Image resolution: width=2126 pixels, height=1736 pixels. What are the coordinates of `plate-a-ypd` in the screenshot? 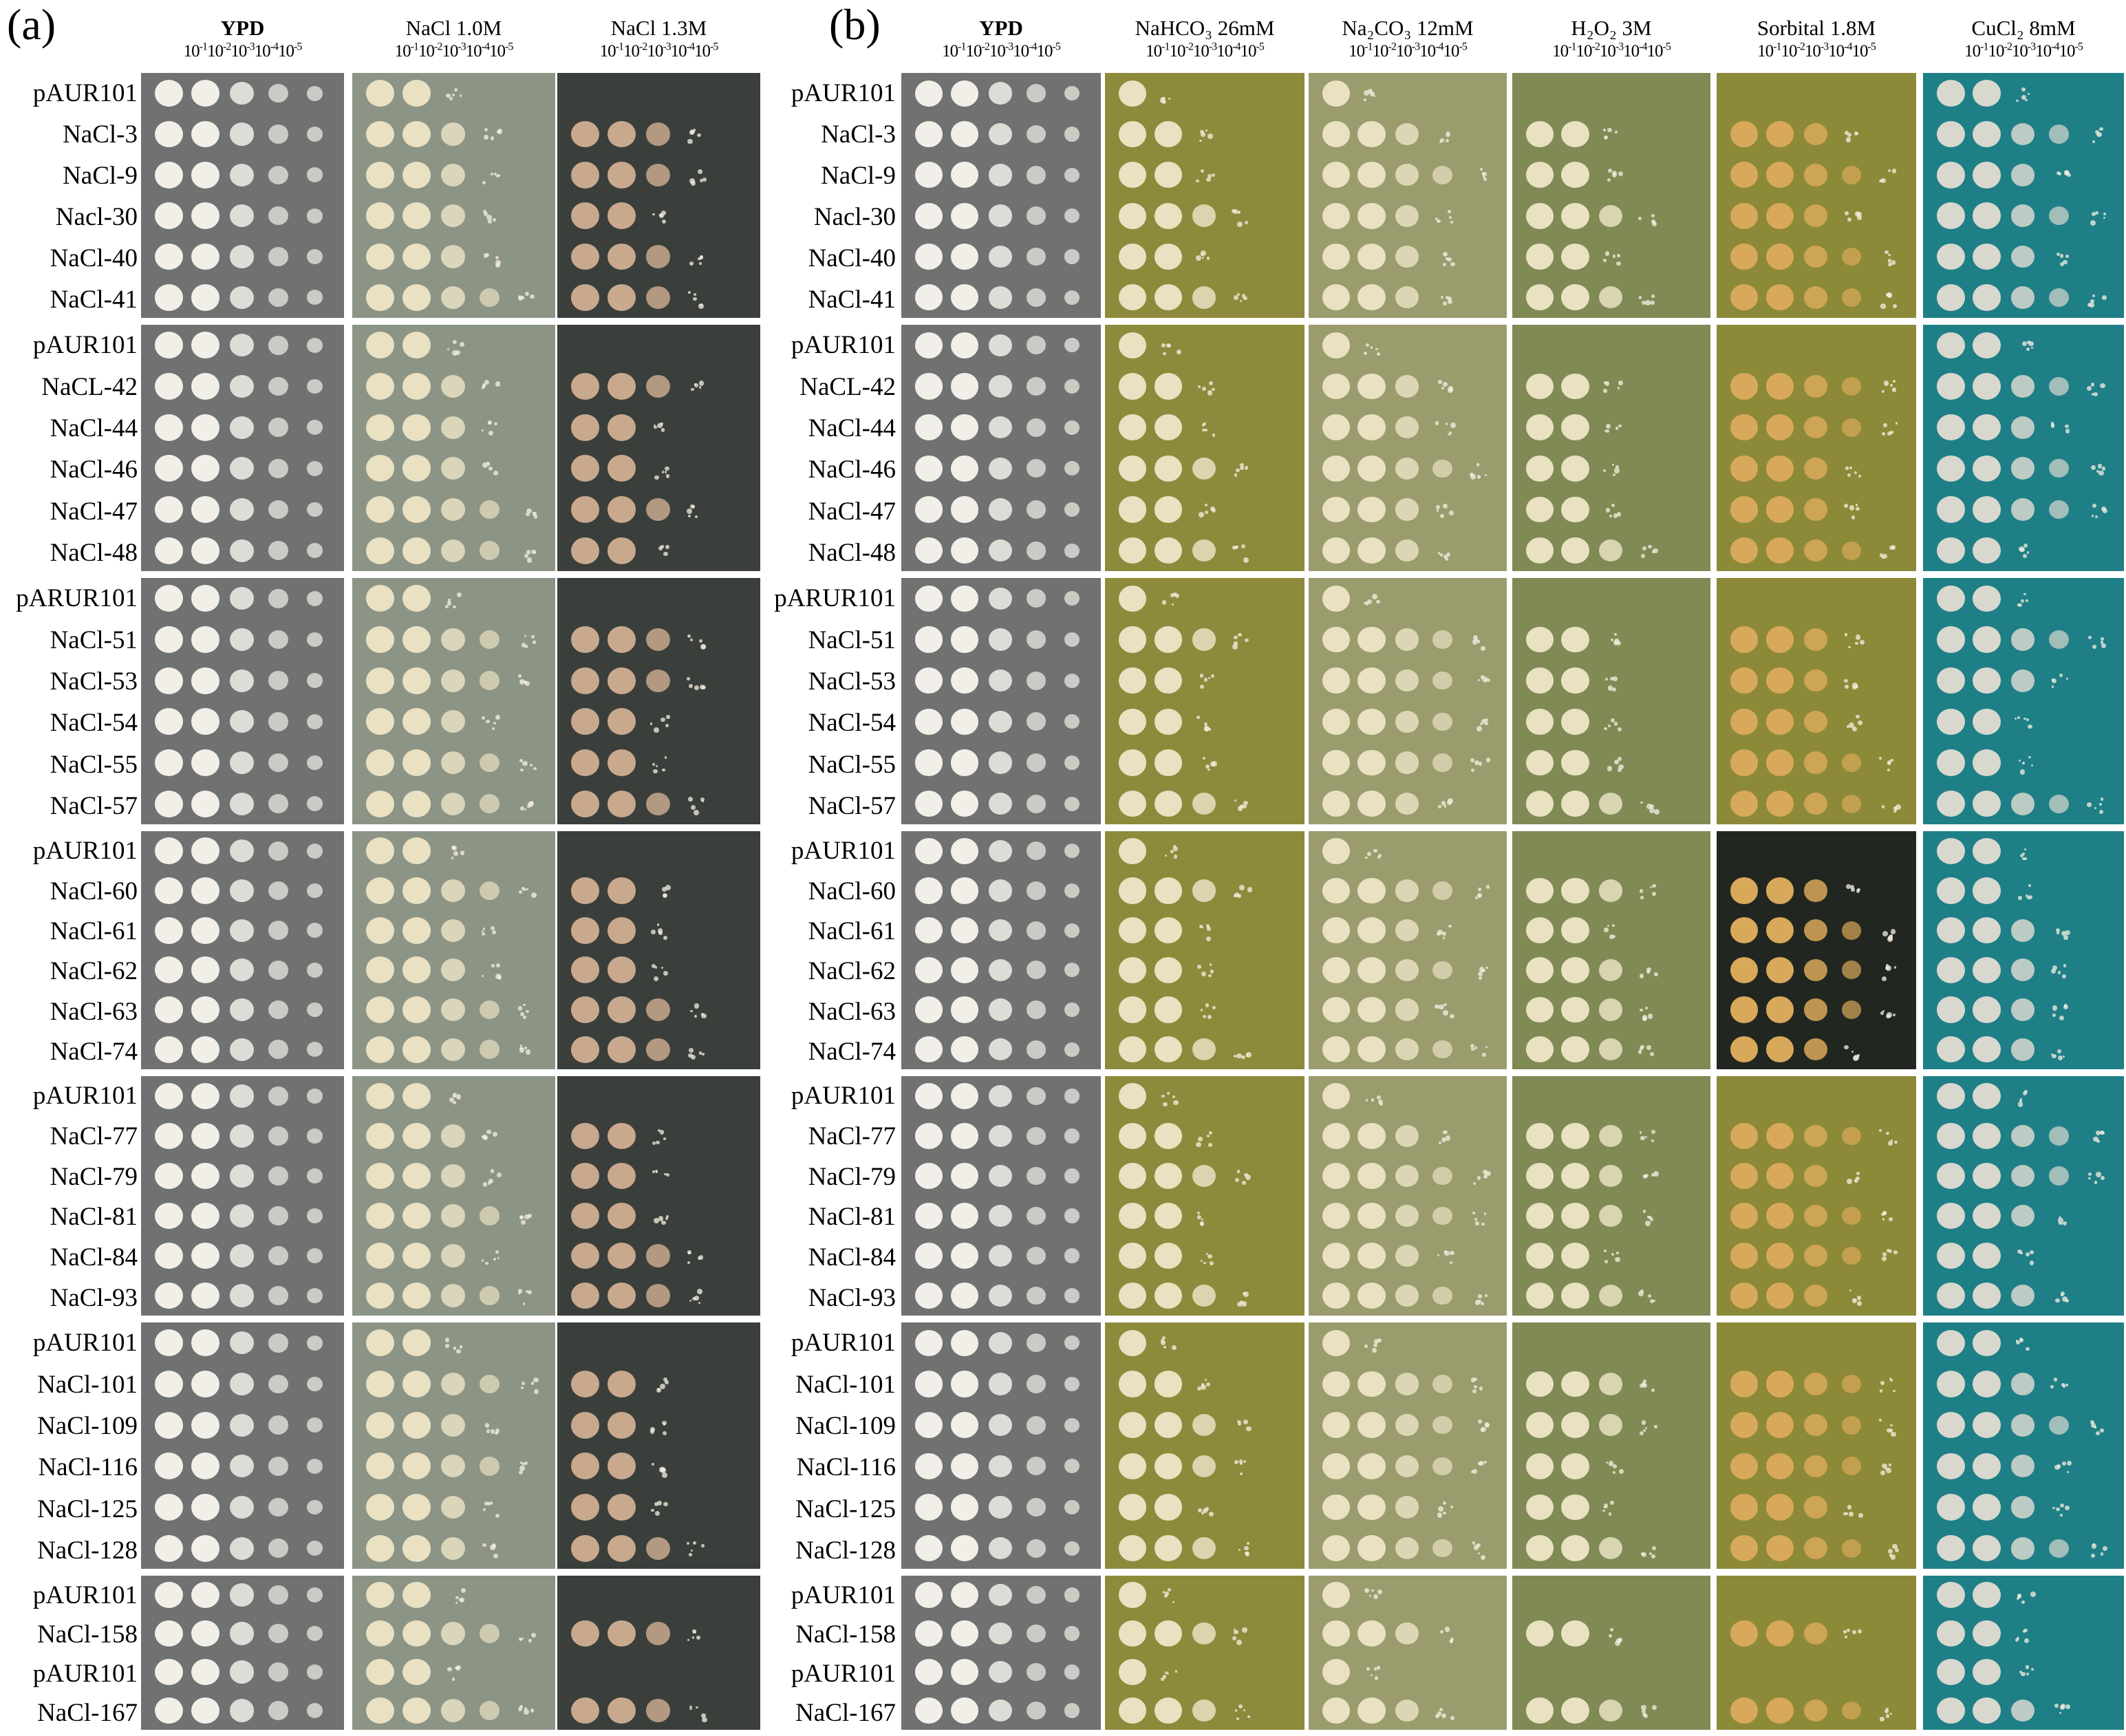 It's located at (243, 950).